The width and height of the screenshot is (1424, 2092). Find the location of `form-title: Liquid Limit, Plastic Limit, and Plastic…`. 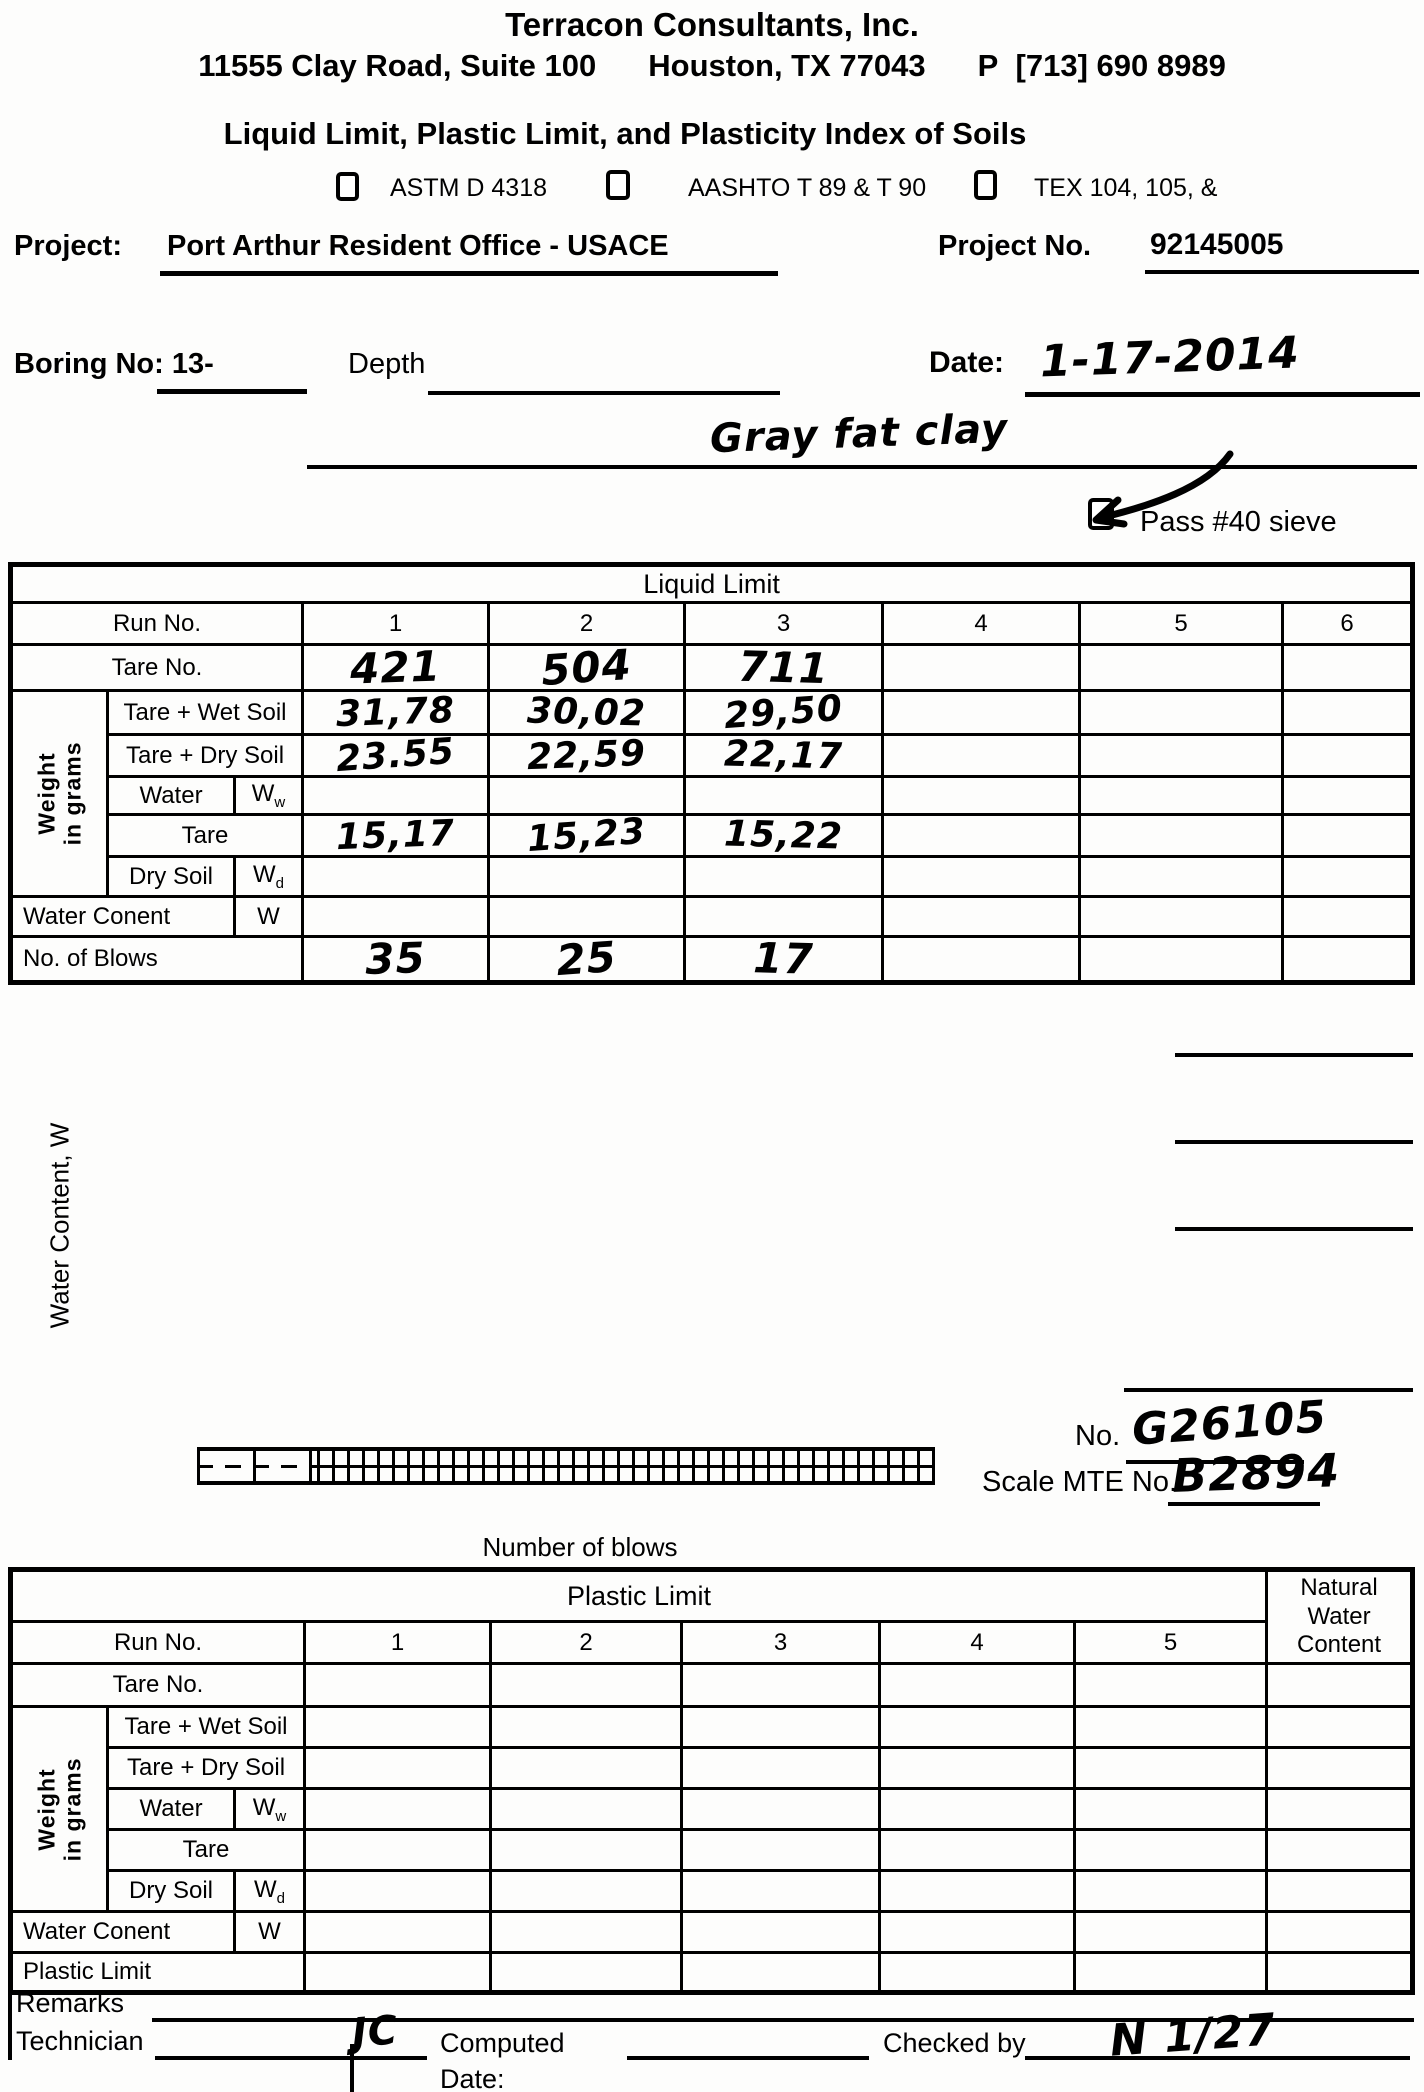

form-title: Liquid Limit, Plastic Limit, and Plastic… is located at coordinates (625, 133).